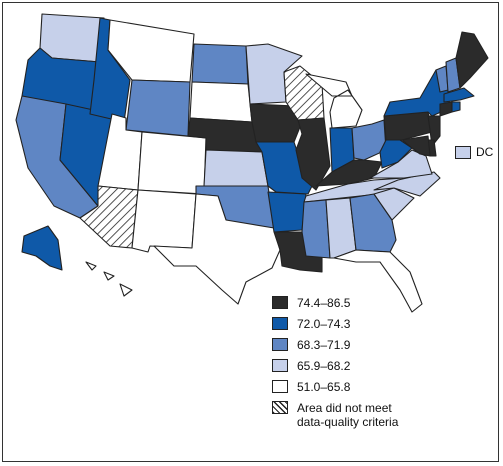  Describe the element at coordinates (324, 387) in the screenshot. I see `legend-label: 51.0–65.8` at that location.